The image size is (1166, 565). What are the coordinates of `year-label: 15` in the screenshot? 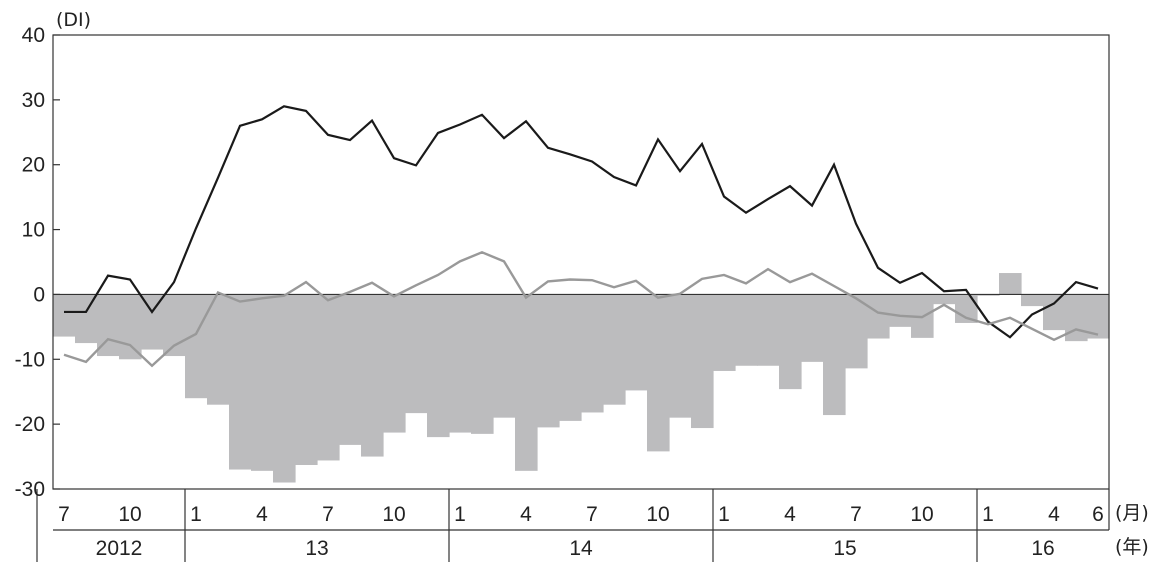 It's located at (844, 548).